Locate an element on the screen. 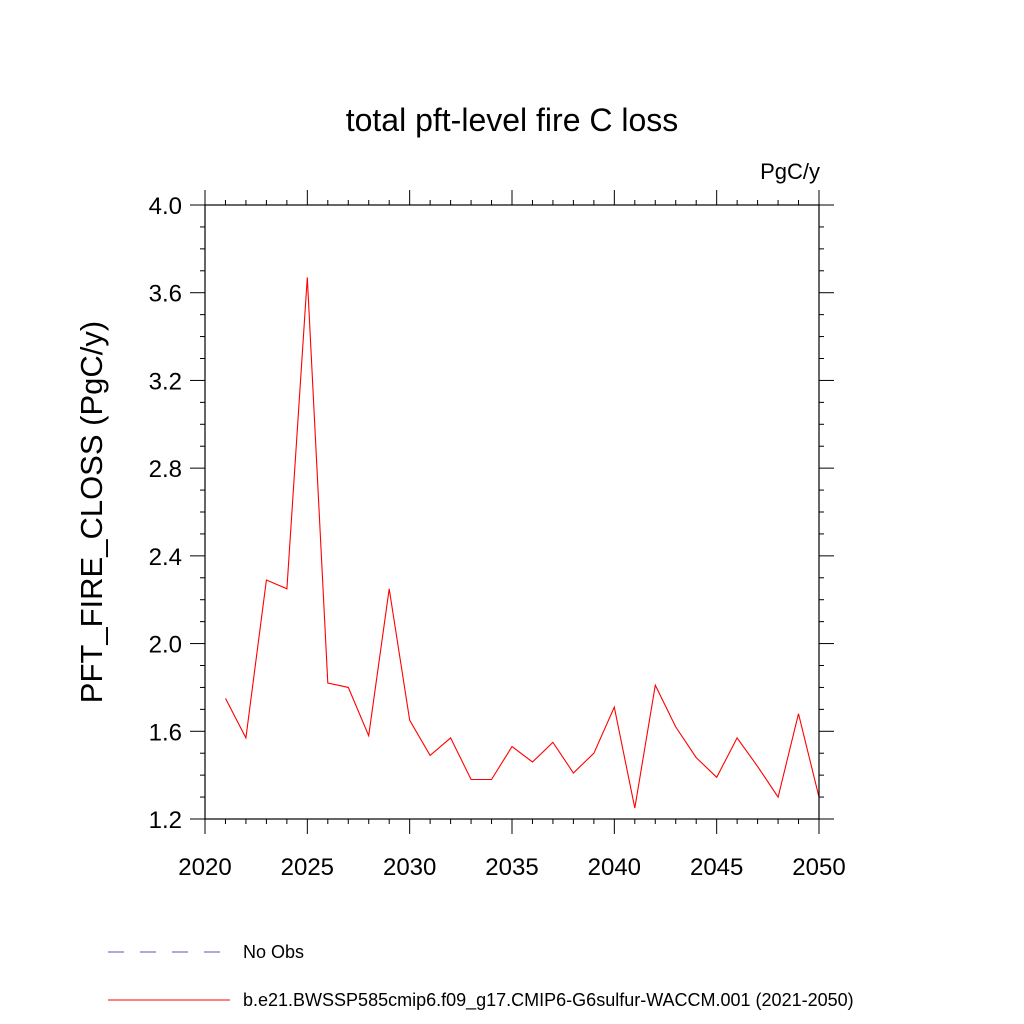 This screenshot has height=1024, width=1024. units-label: PgC/y is located at coordinates (790, 171).